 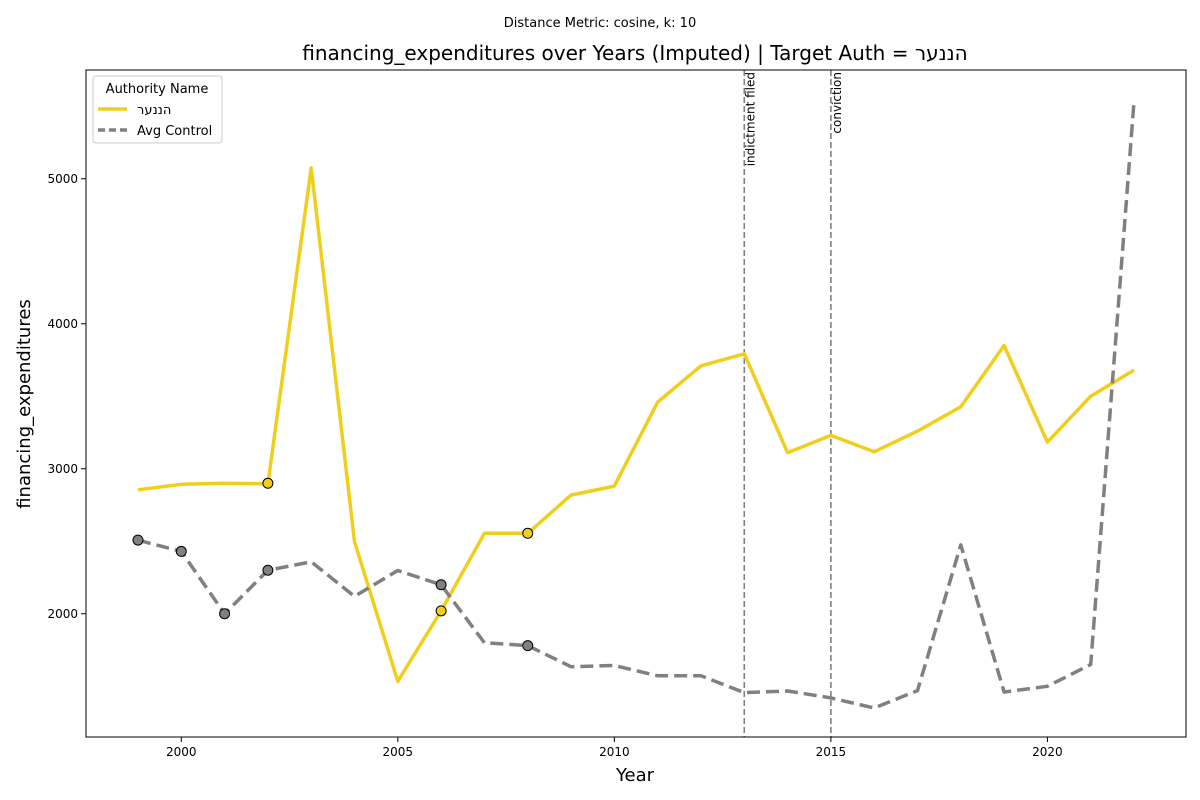 I want to click on y-tick-label: 3000, so click(x=62, y=469).